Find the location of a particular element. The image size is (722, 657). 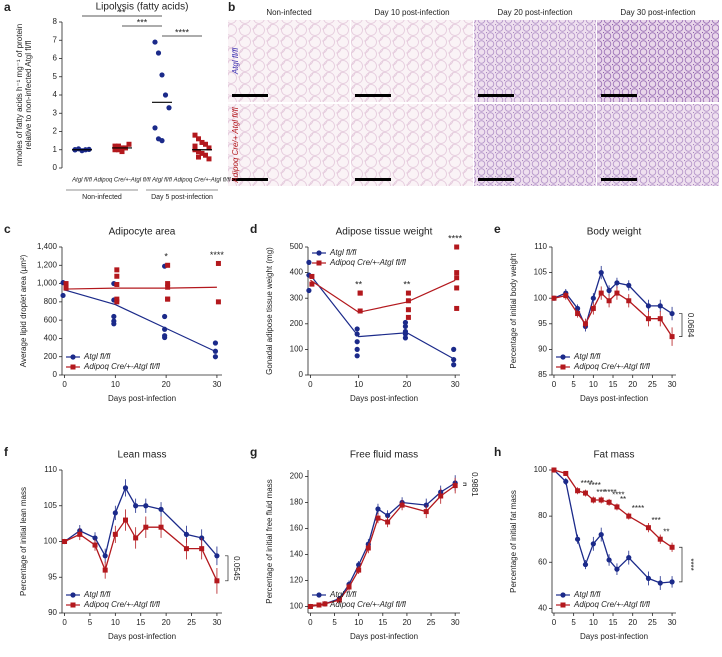

y-axis-label: Percentage of initial fat mass is located at coordinates (513, 541).